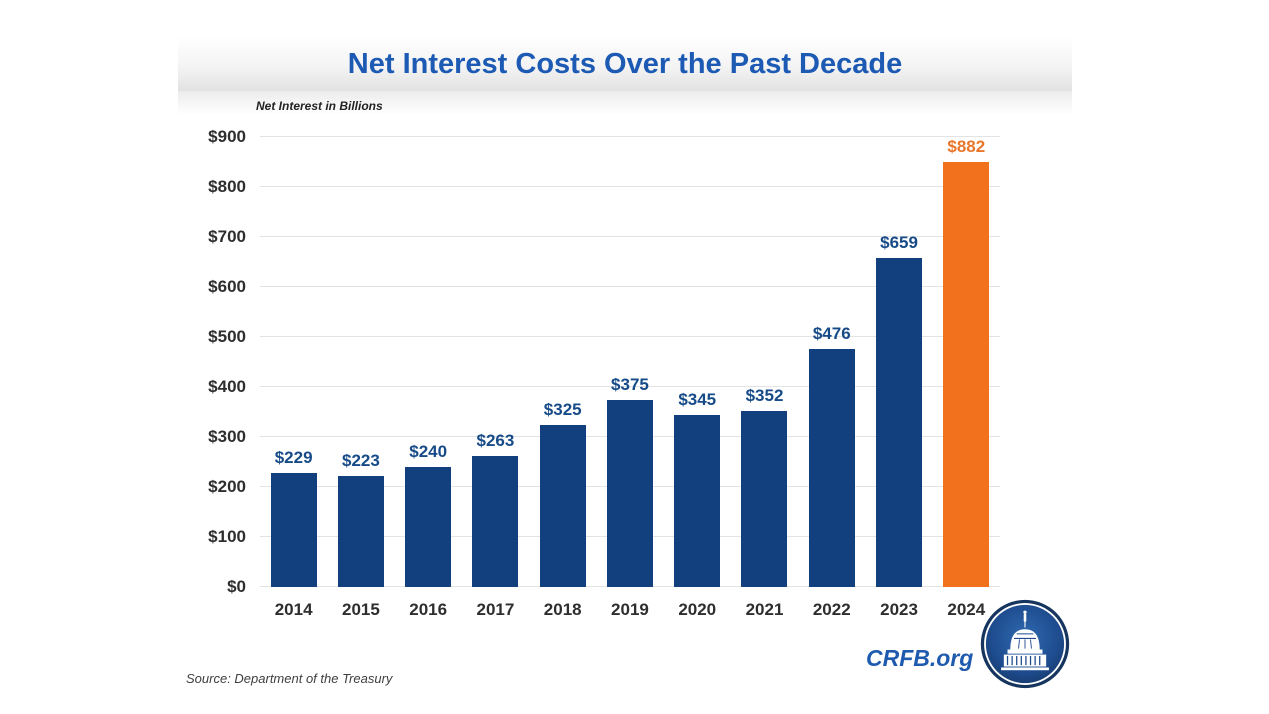 This screenshot has height=714, width=1269. Describe the element at coordinates (227, 386) in the screenshot. I see `y-axis-tick-label: $400` at that location.